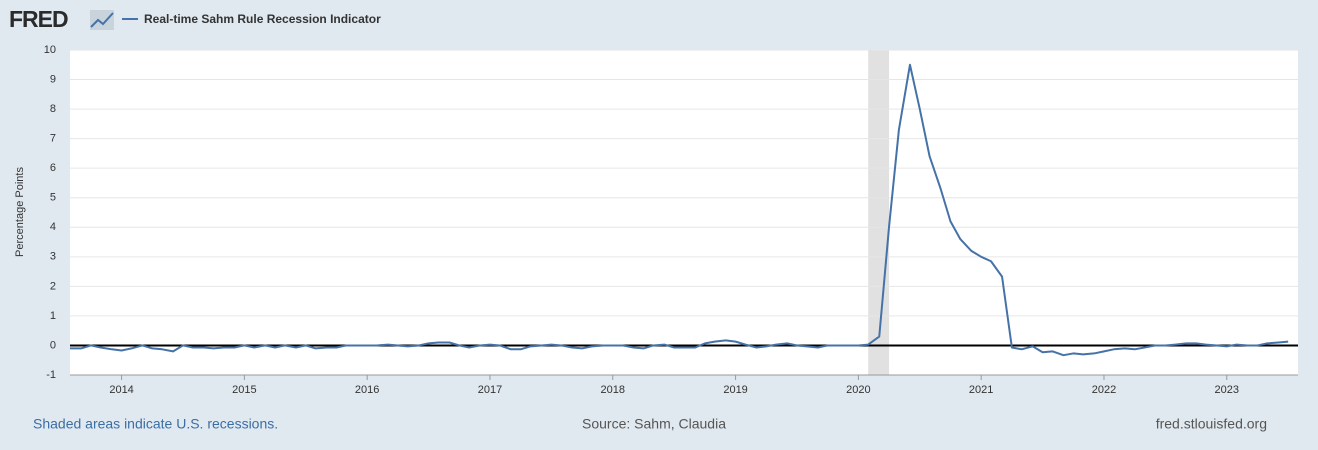  I want to click on x-tick-label: 2016, so click(367, 390).